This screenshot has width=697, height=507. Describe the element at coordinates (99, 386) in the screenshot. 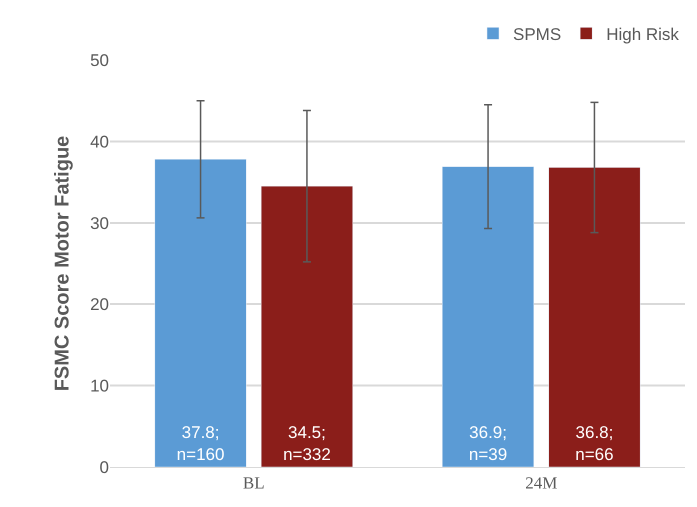

I see `y-tick-label: 10` at that location.